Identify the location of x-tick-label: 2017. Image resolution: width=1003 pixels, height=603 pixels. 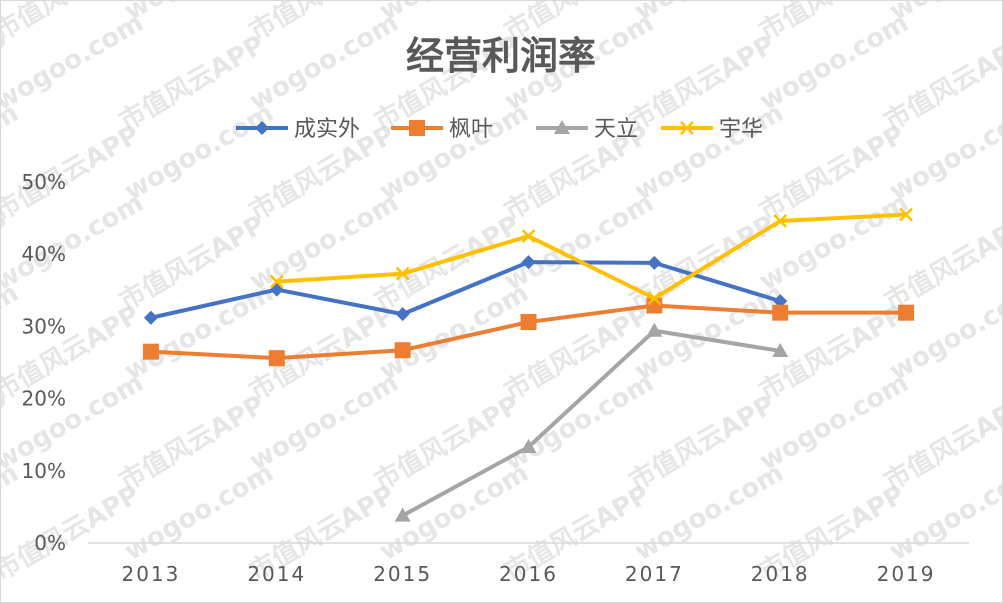
(654, 574).